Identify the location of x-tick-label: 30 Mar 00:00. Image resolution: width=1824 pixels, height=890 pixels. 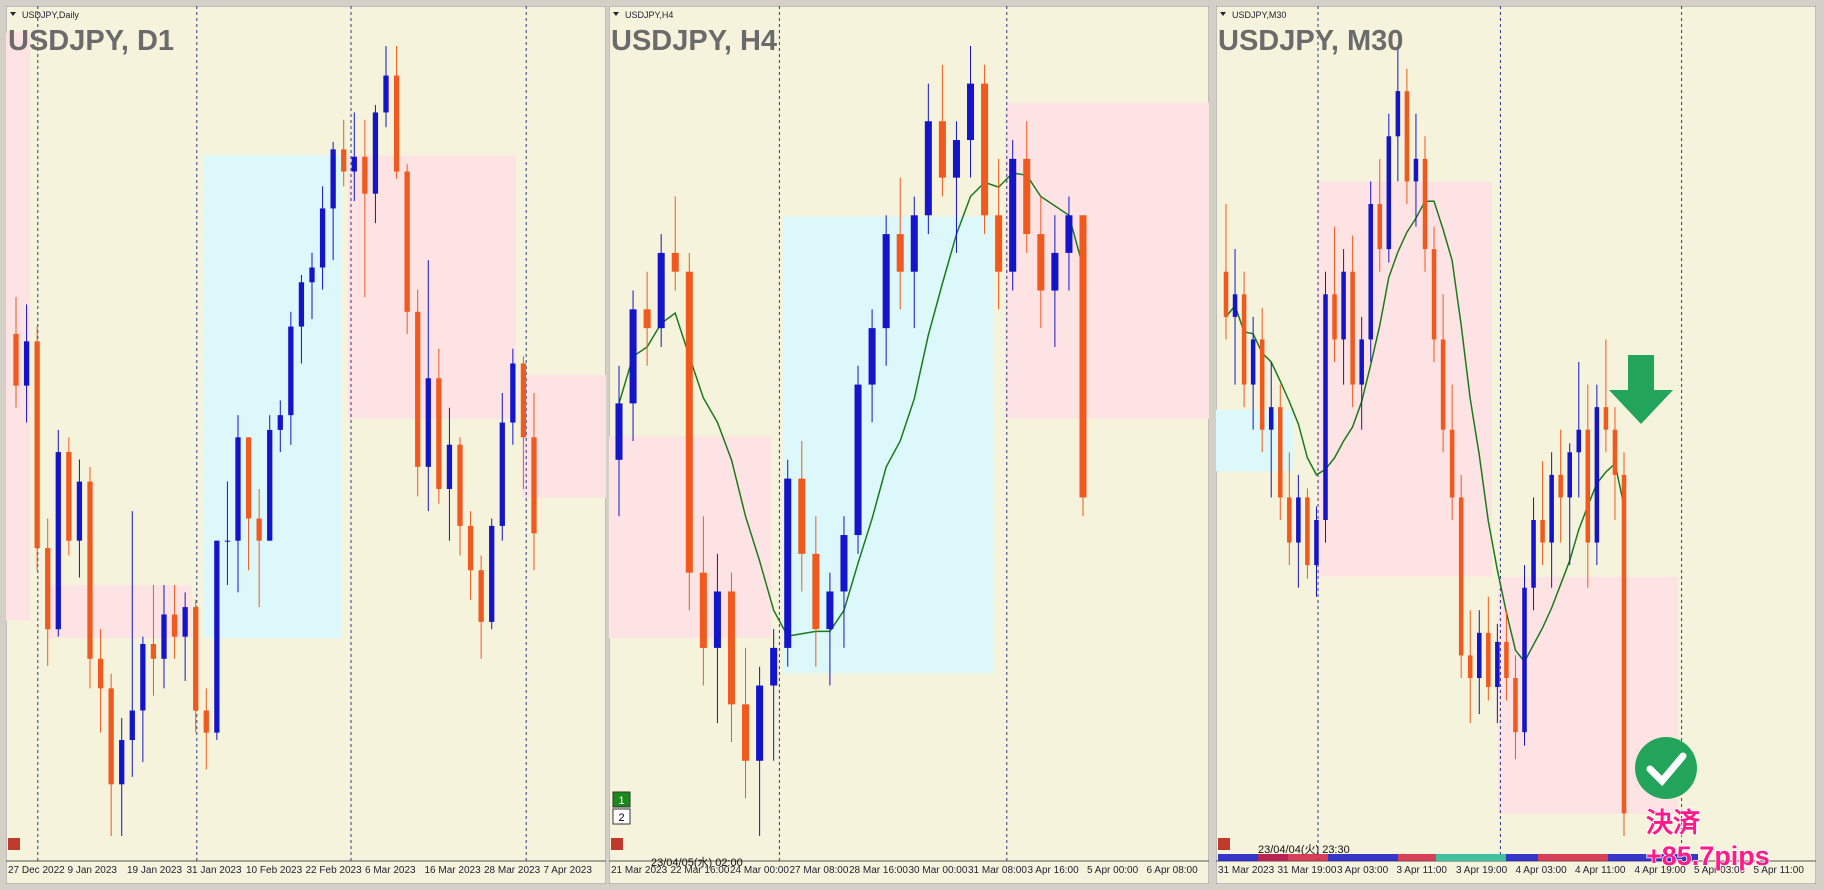
(938, 870).